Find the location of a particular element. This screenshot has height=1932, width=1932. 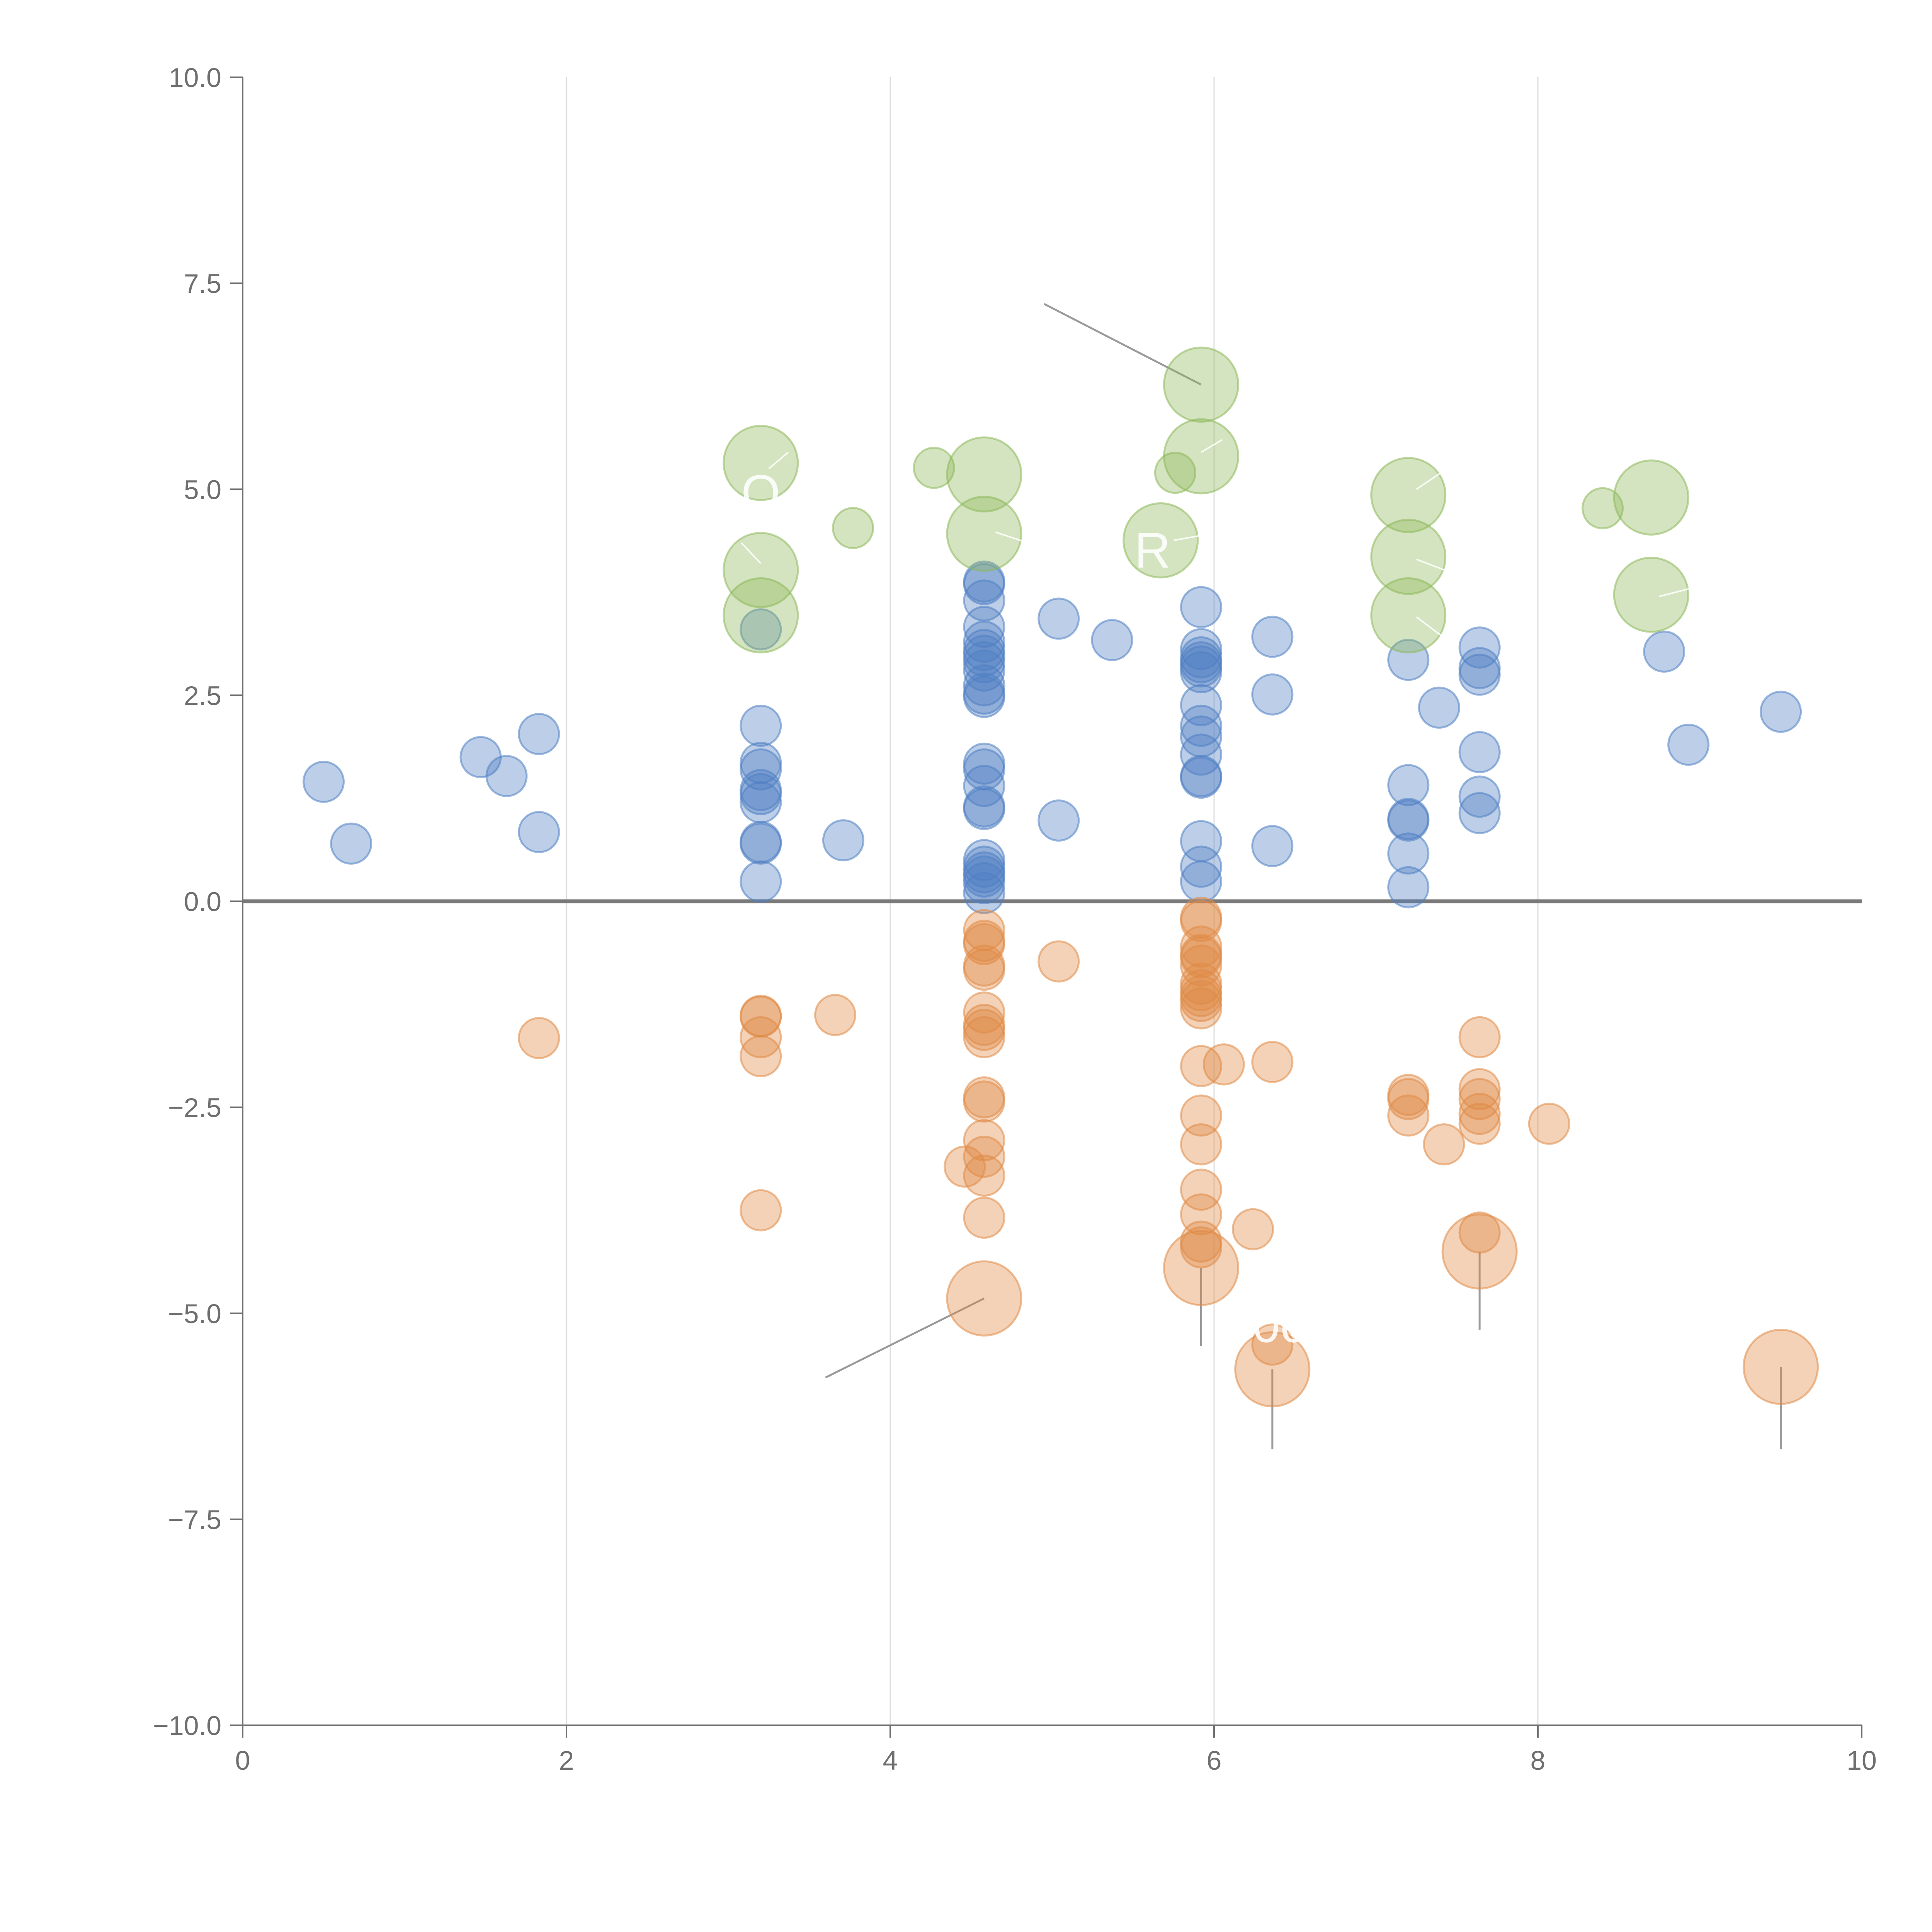

x-tick-label: 4 is located at coordinates (891, 1760).